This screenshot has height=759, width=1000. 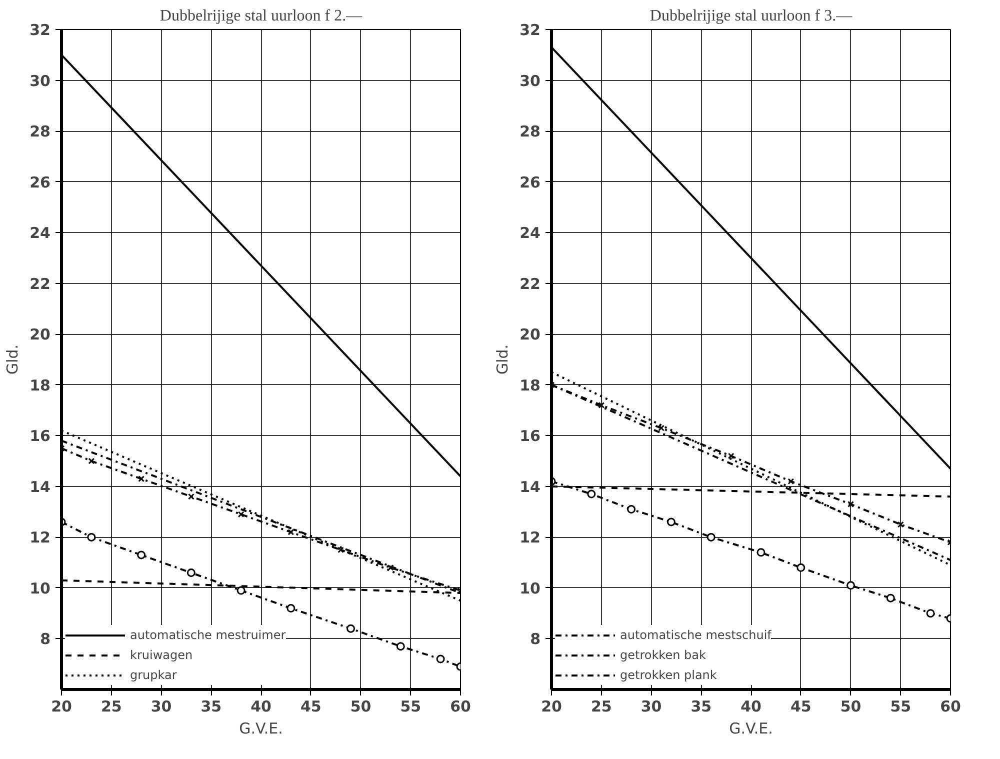 What do you see at coordinates (161, 655) in the screenshot?
I see `legend-label: kruiwagen` at bounding box center [161, 655].